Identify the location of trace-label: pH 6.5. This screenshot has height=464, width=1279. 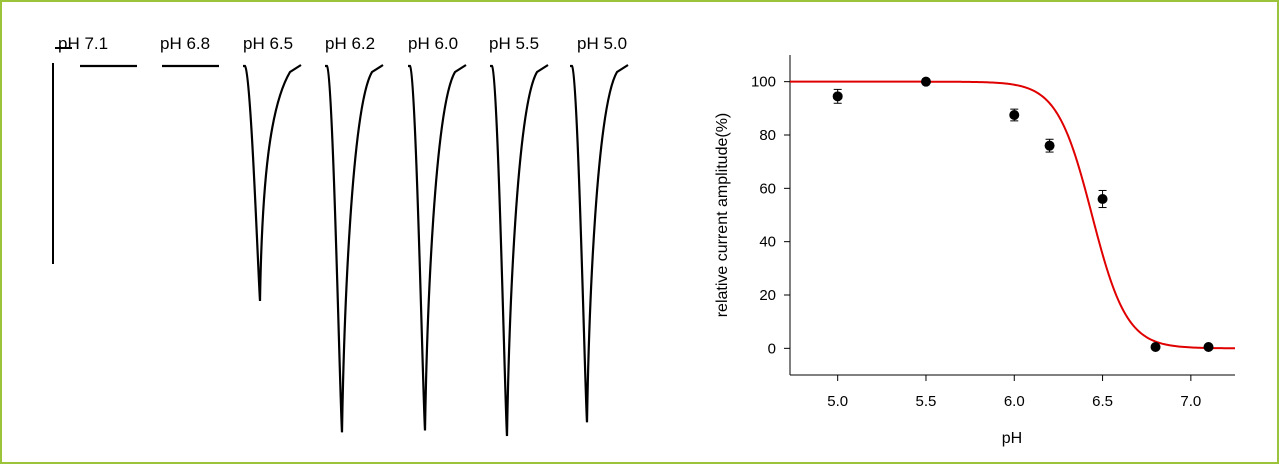
(268, 43).